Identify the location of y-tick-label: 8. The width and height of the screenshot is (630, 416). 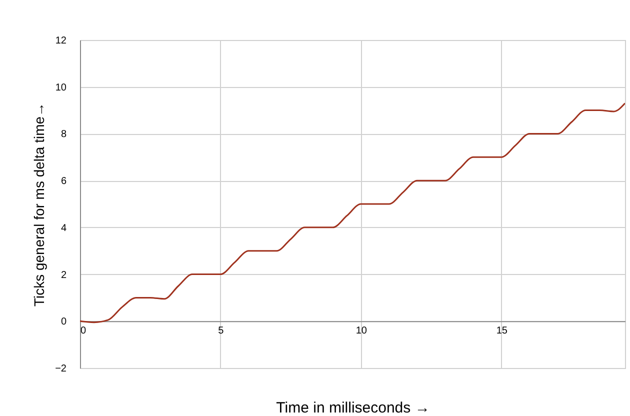
(63, 134).